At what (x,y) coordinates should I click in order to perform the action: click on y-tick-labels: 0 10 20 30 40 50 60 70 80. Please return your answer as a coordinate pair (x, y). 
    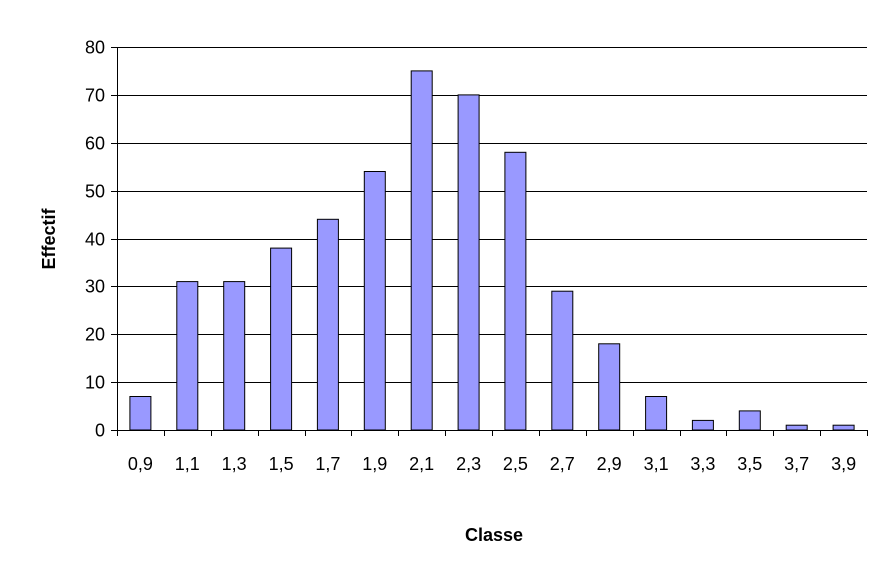
    Looking at the image, I should click on (95, 239).